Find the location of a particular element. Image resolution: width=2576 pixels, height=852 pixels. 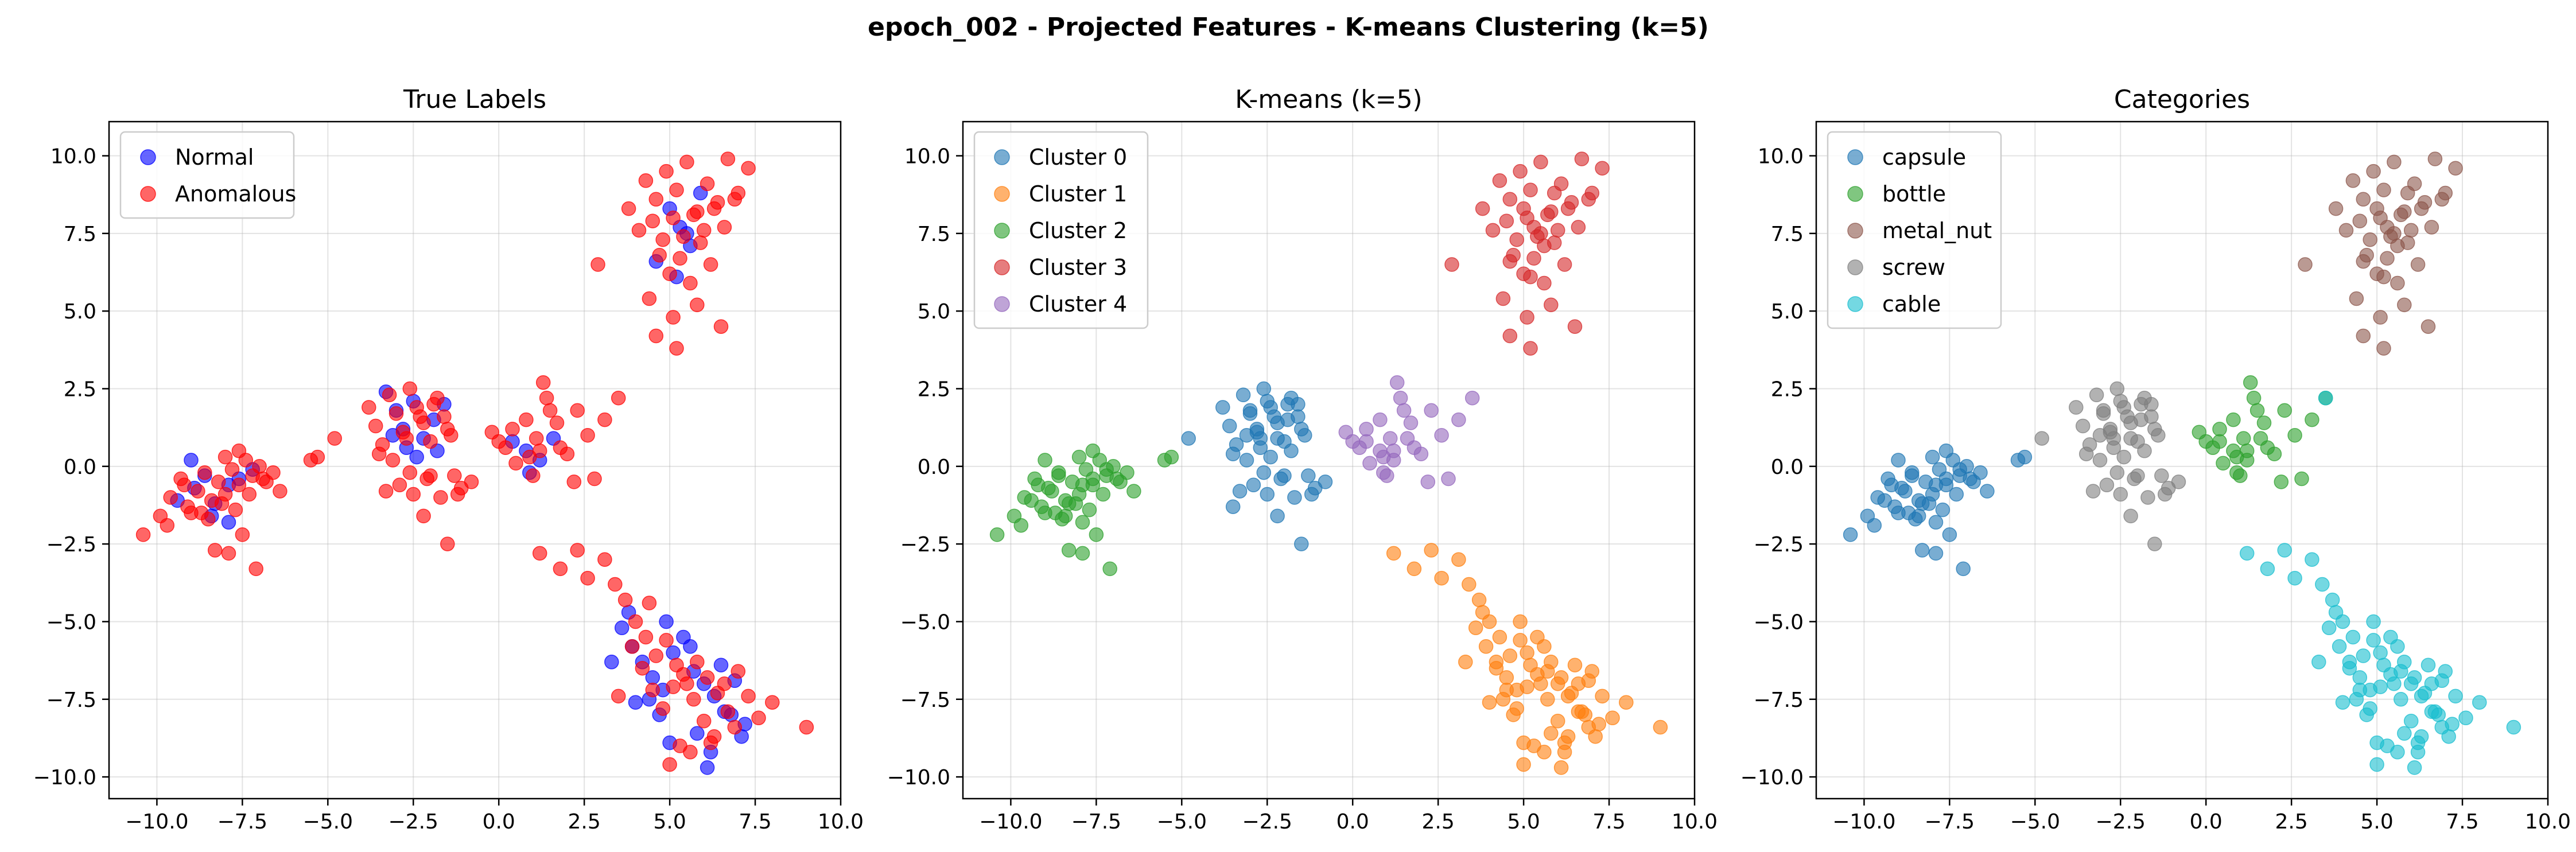

x-tick-label: 7.5 is located at coordinates (755, 822).